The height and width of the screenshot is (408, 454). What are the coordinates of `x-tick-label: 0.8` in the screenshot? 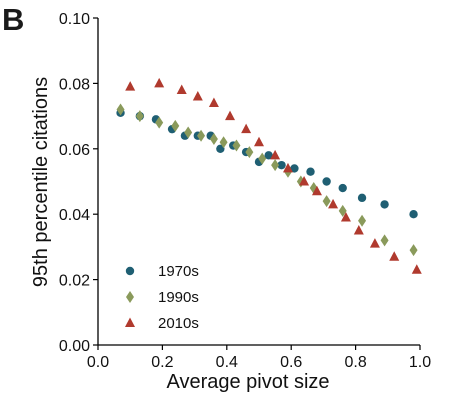 It's located at (355, 362).